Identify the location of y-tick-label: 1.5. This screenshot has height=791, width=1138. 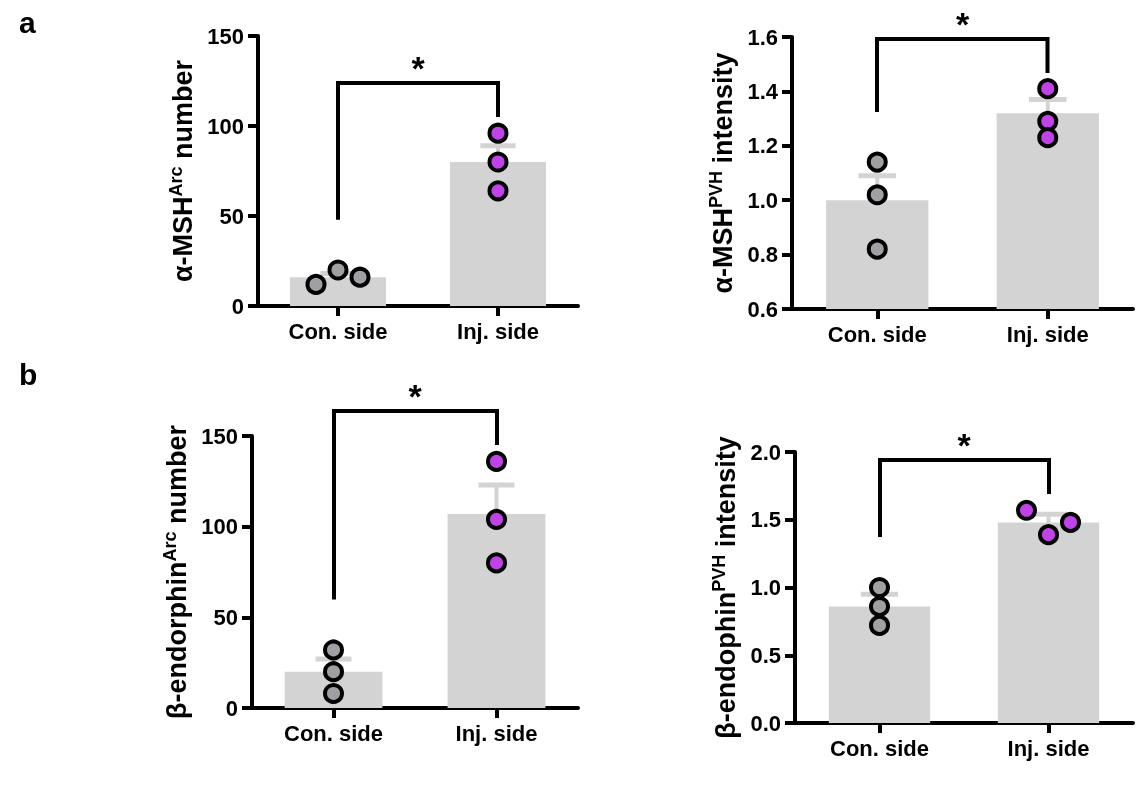
(765, 520).